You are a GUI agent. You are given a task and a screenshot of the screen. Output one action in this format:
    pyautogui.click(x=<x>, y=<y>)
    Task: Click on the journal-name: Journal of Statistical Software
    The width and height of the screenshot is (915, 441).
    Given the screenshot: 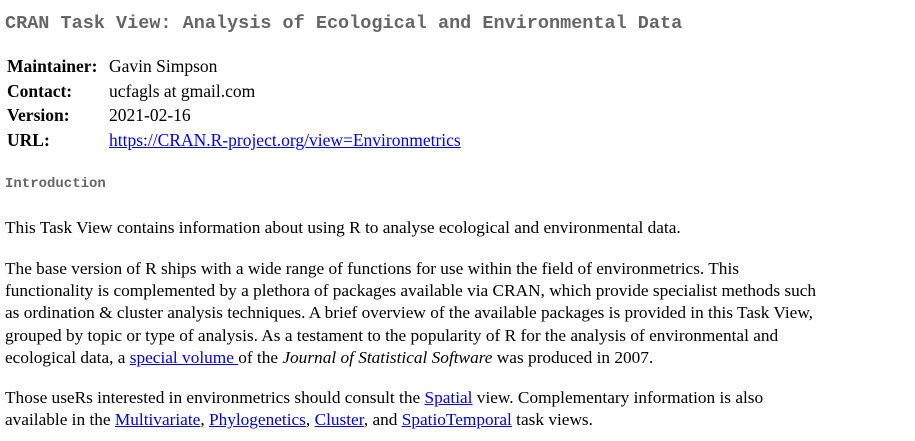 What is the action you would take?
    pyautogui.click(x=387, y=357)
    